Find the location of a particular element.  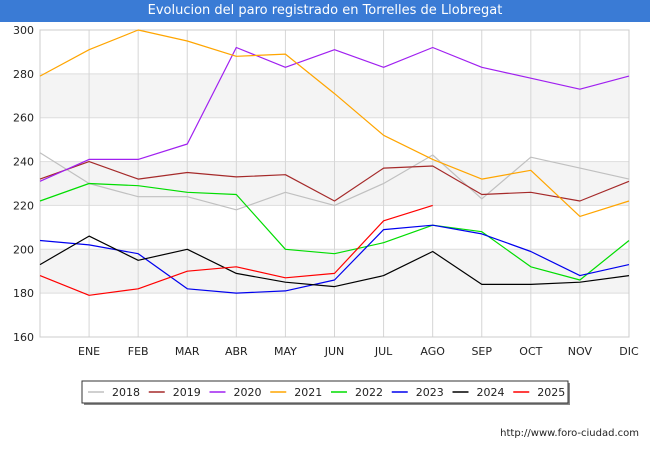

series-line-2018 is located at coordinates (334, 181).